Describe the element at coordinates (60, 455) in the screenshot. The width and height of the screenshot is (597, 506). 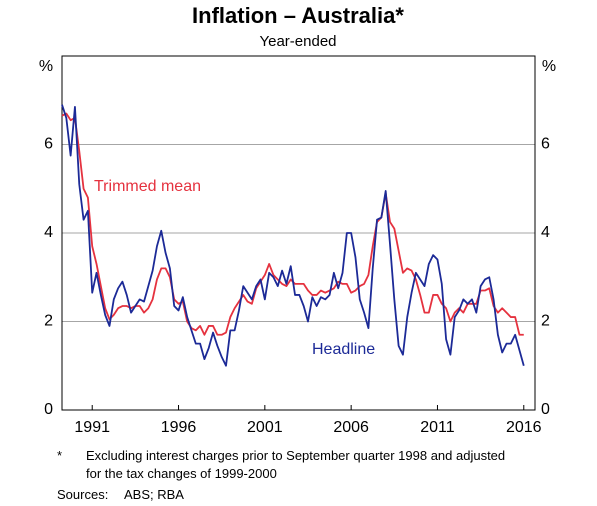
I see `note-marker: *` at that location.